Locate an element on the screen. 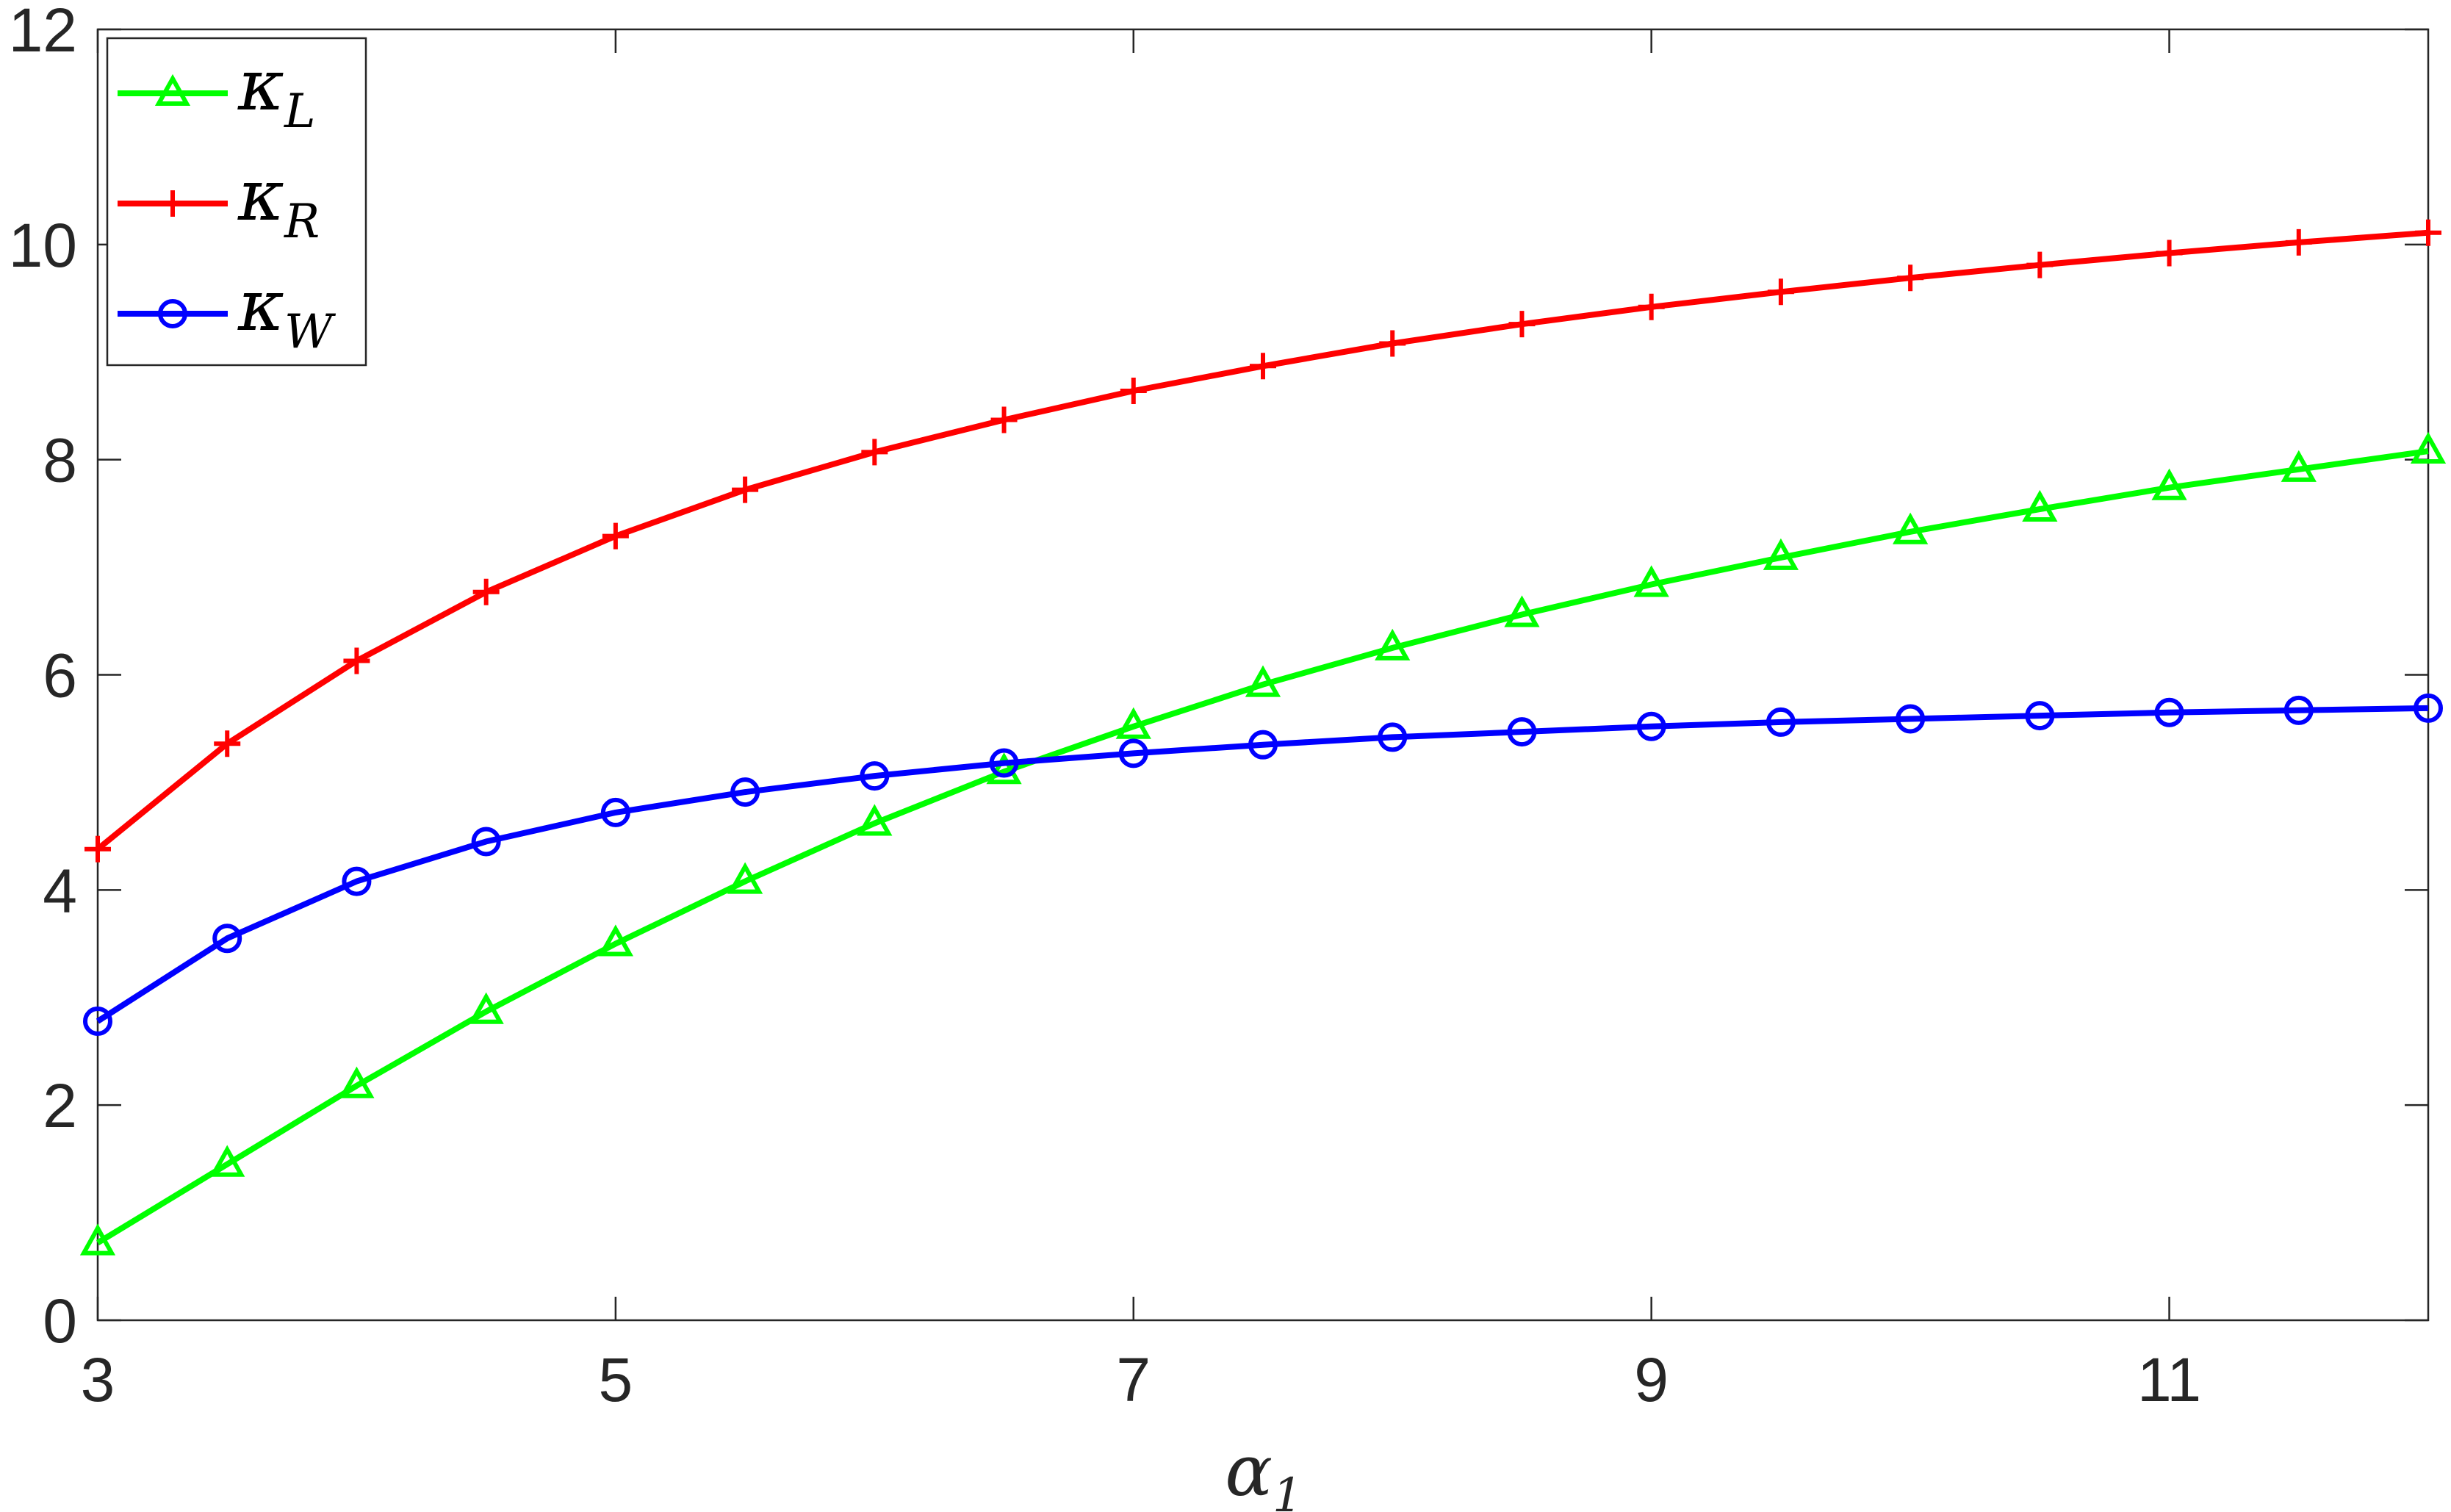  y-tick-label: 6 is located at coordinates (60, 675).